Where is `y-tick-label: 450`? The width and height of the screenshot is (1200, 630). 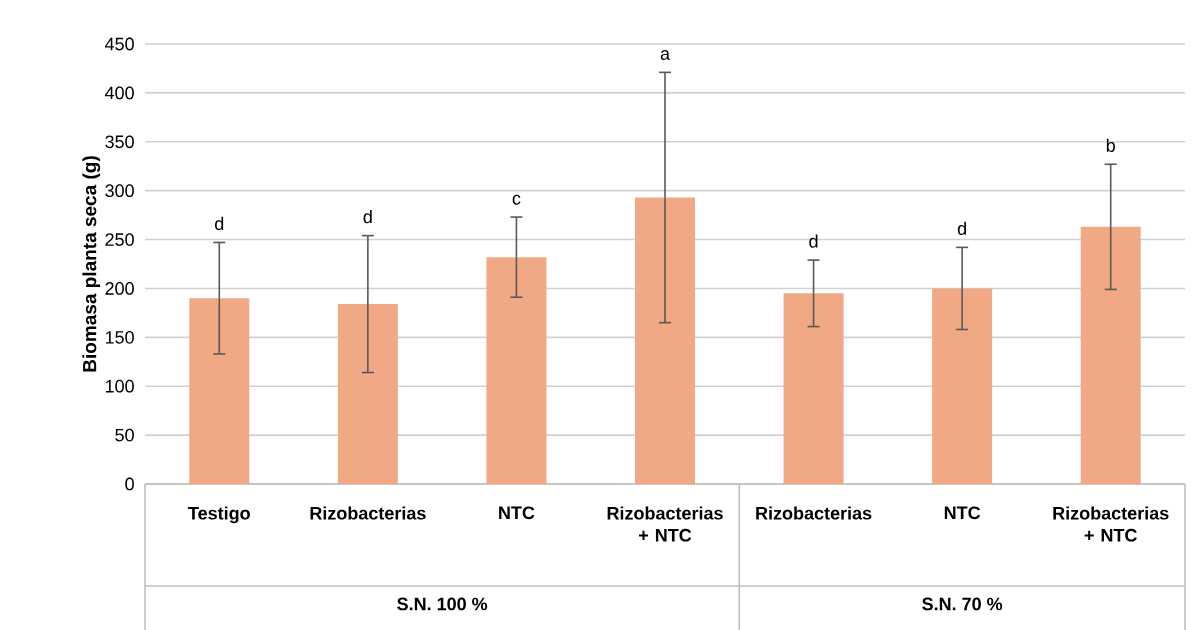
y-tick-label: 450 is located at coordinates (119, 44).